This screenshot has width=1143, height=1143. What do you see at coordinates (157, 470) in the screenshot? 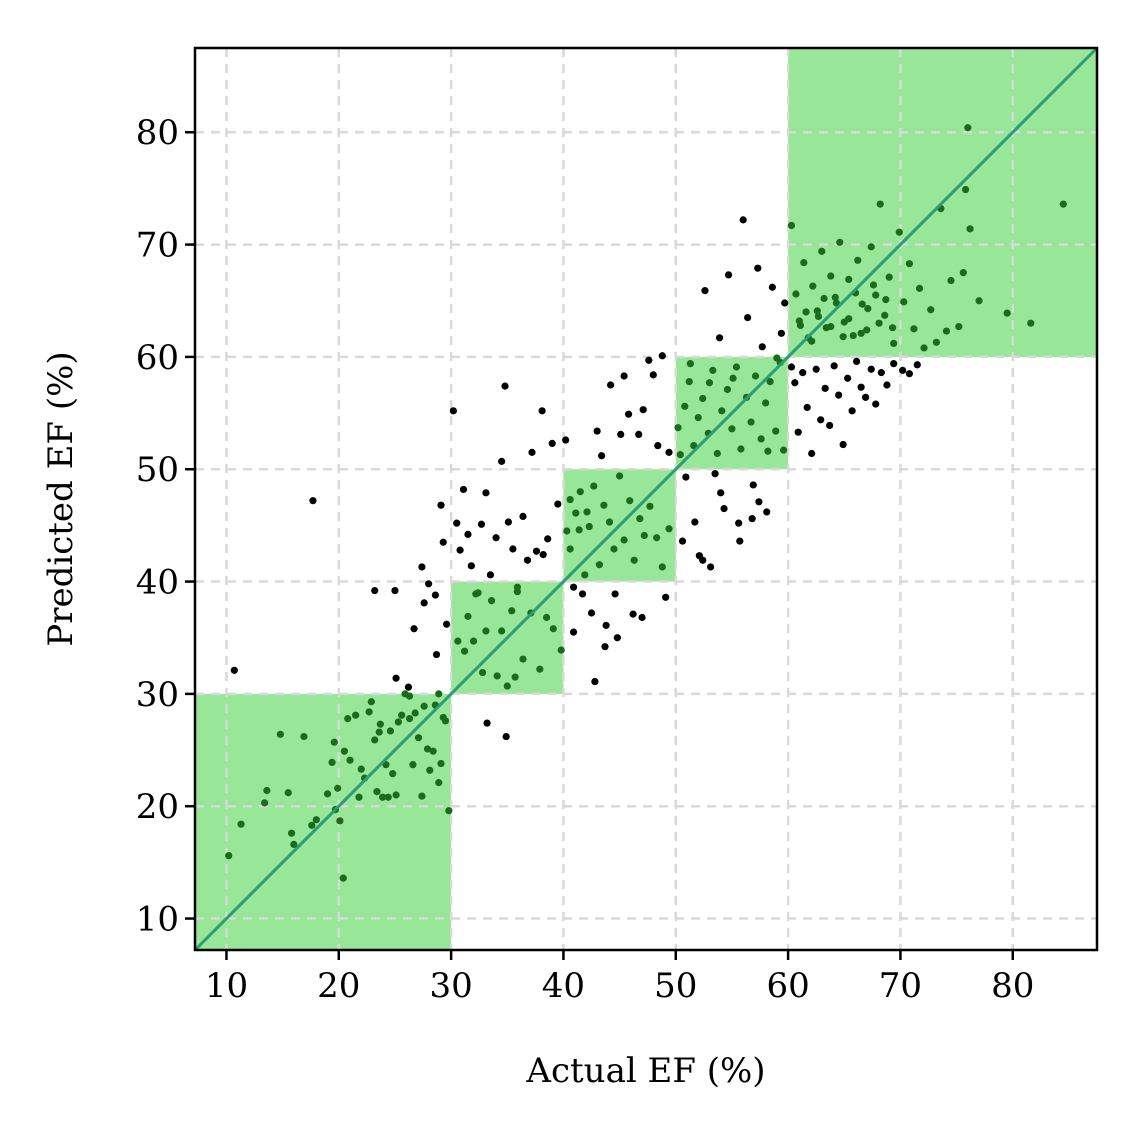
I see `y-tick-label: 50` at bounding box center [157, 470].